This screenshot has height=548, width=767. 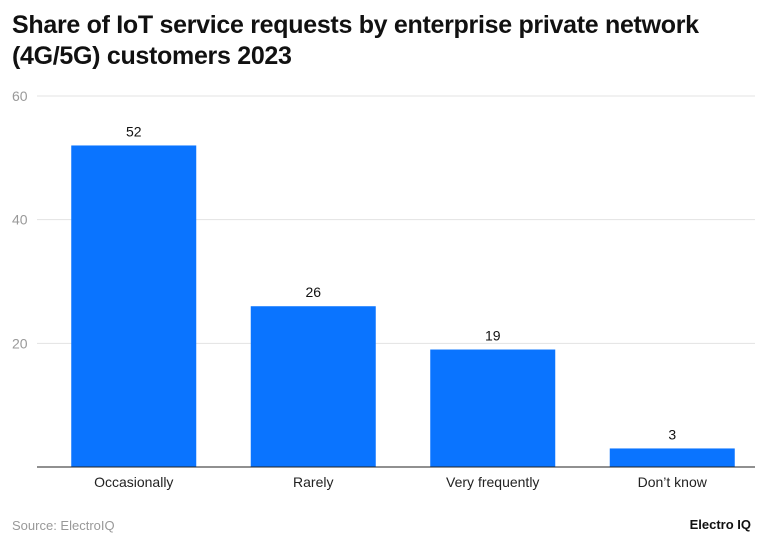 What do you see at coordinates (720, 524) in the screenshot?
I see `brand-logo: Electro IQ` at bounding box center [720, 524].